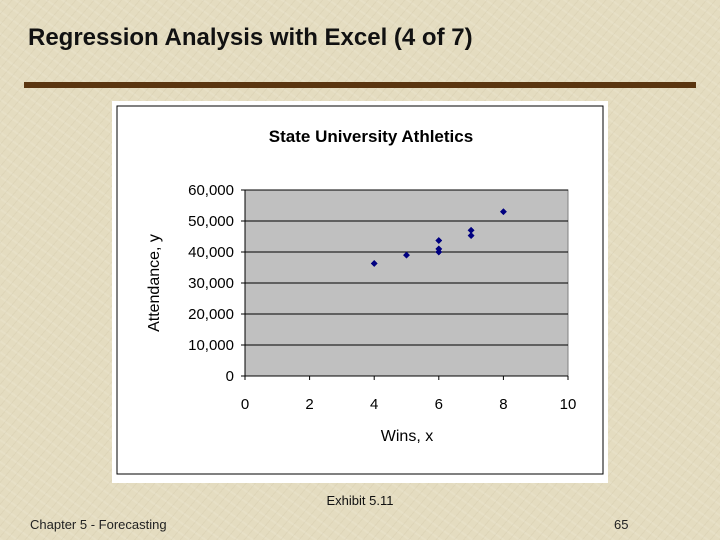 Image resolution: width=720 pixels, height=540 pixels. What do you see at coordinates (371, 136) in the screenshot?
I see `chart-title: State University Athletics` at bounding box center [371, 136].